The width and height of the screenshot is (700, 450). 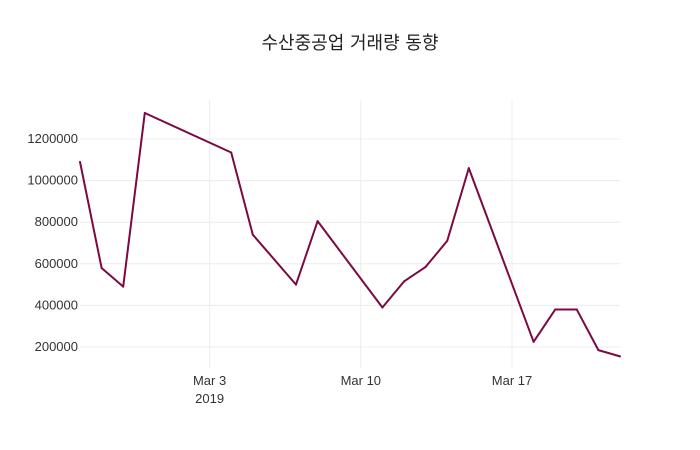 I want to click on chart-title: 수산중공업 거래량 동향, so click(x=349, y=43).